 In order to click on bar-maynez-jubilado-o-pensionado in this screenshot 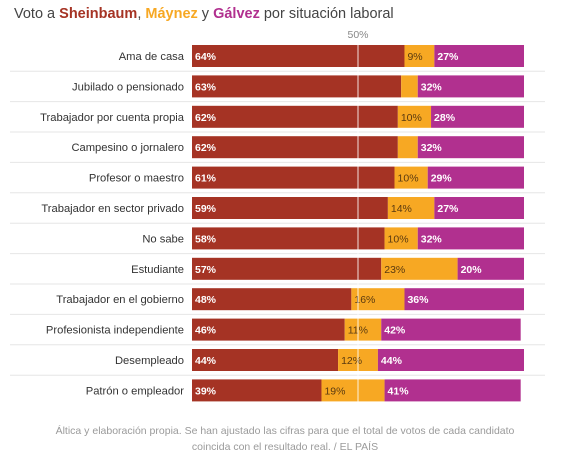, I will do `click(409, 86)`.